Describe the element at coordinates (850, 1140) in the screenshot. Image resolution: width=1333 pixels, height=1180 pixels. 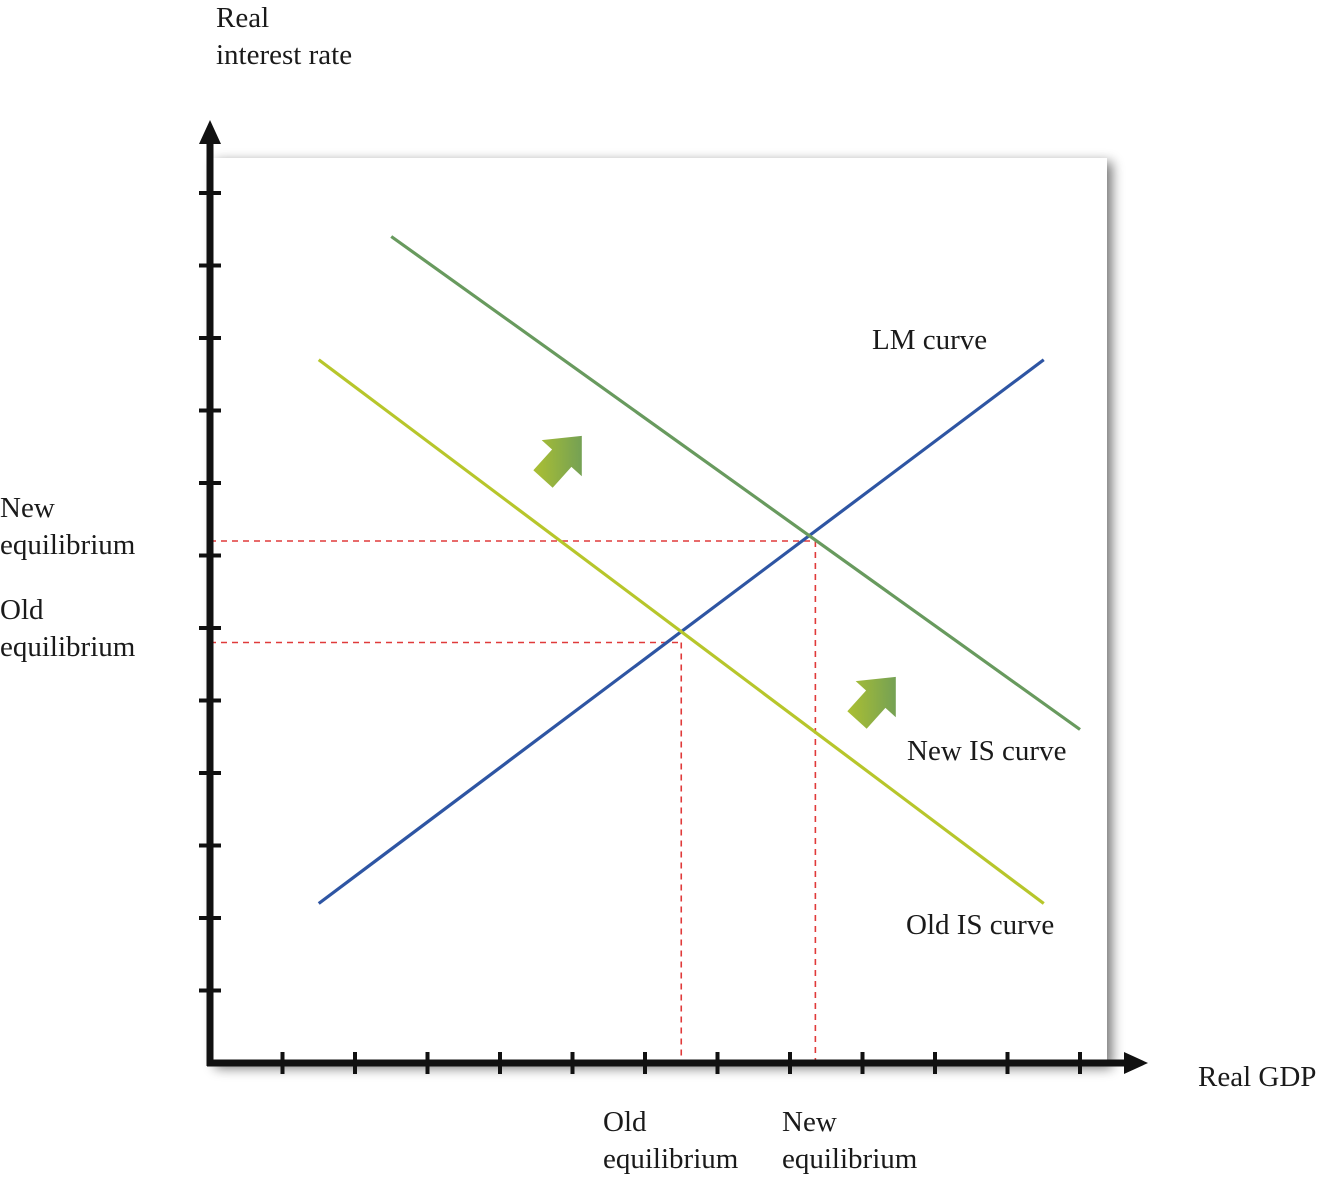
I see `new-equilibrium-gdp-label: New equilibrium` at that location.